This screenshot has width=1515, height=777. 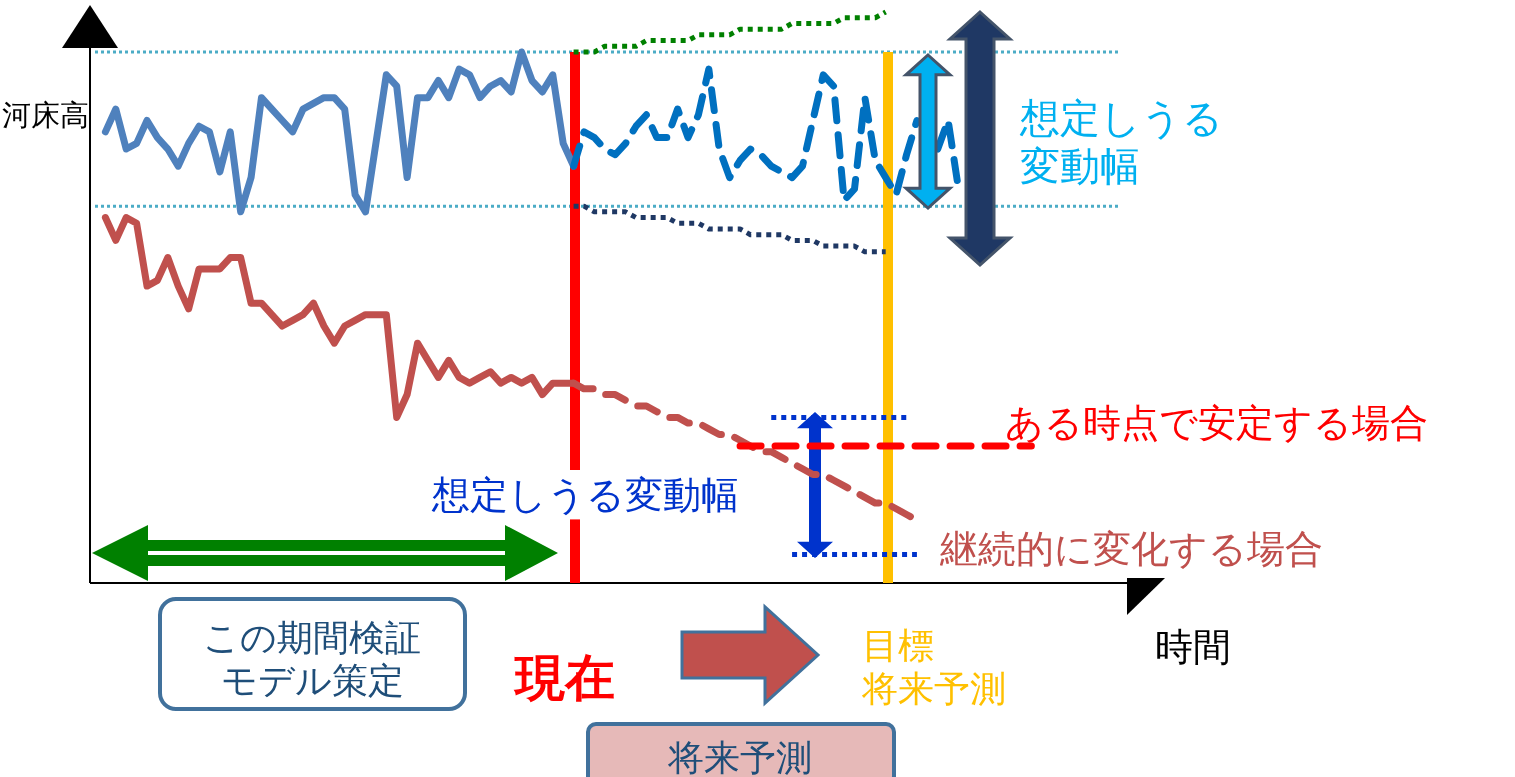 I want to click on y-axis-title: 河床高, so click(x=45, y=115).